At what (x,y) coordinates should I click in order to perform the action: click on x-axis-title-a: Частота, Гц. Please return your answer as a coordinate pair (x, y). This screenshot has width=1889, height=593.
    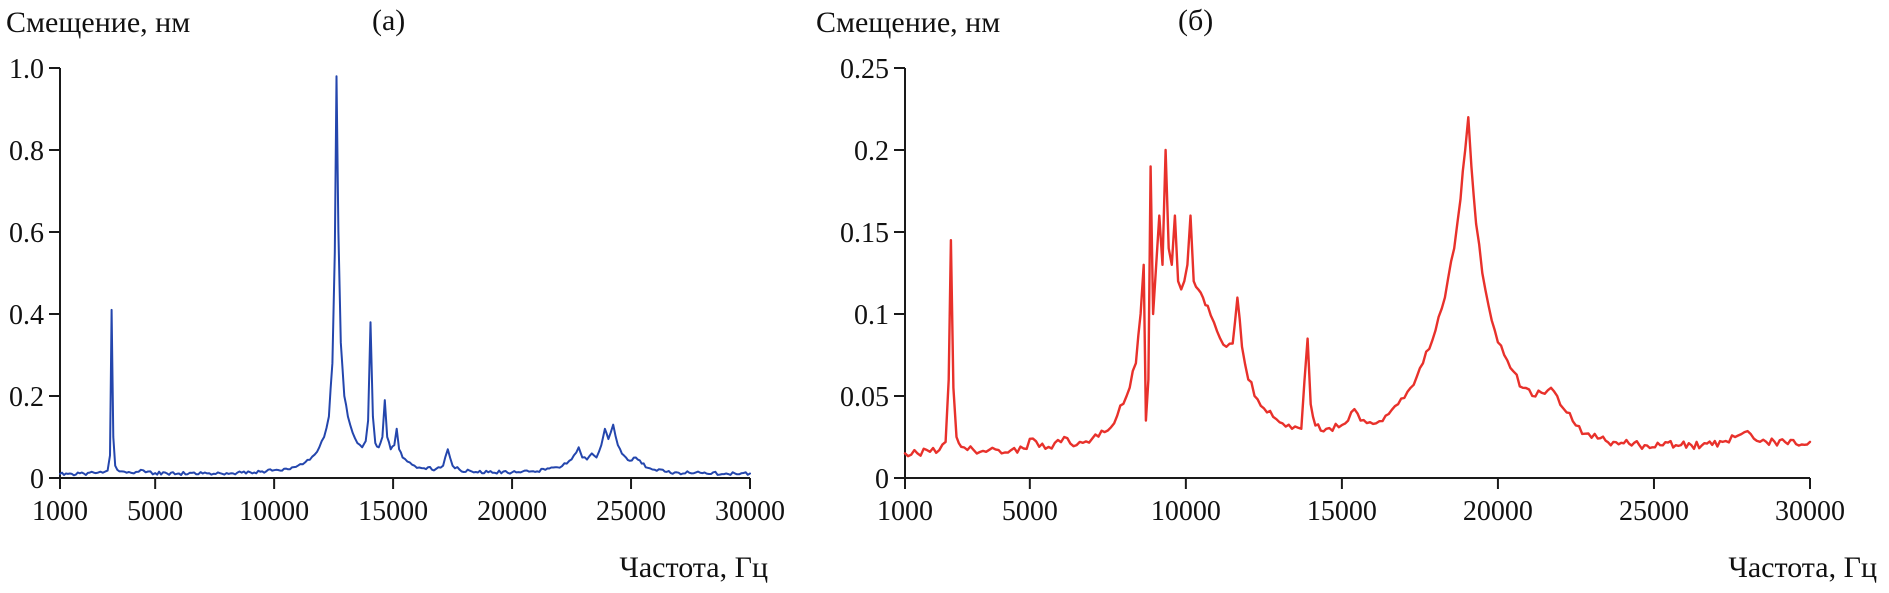
    Looking at the image, I should click on (693, 567).